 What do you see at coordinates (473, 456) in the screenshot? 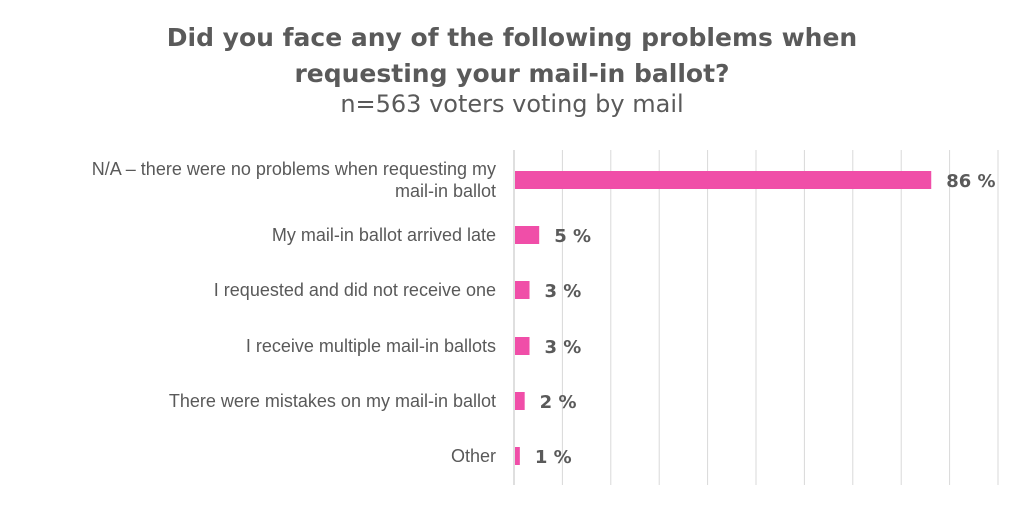
I see `category-label: Other` at bounding box center [473, 456].